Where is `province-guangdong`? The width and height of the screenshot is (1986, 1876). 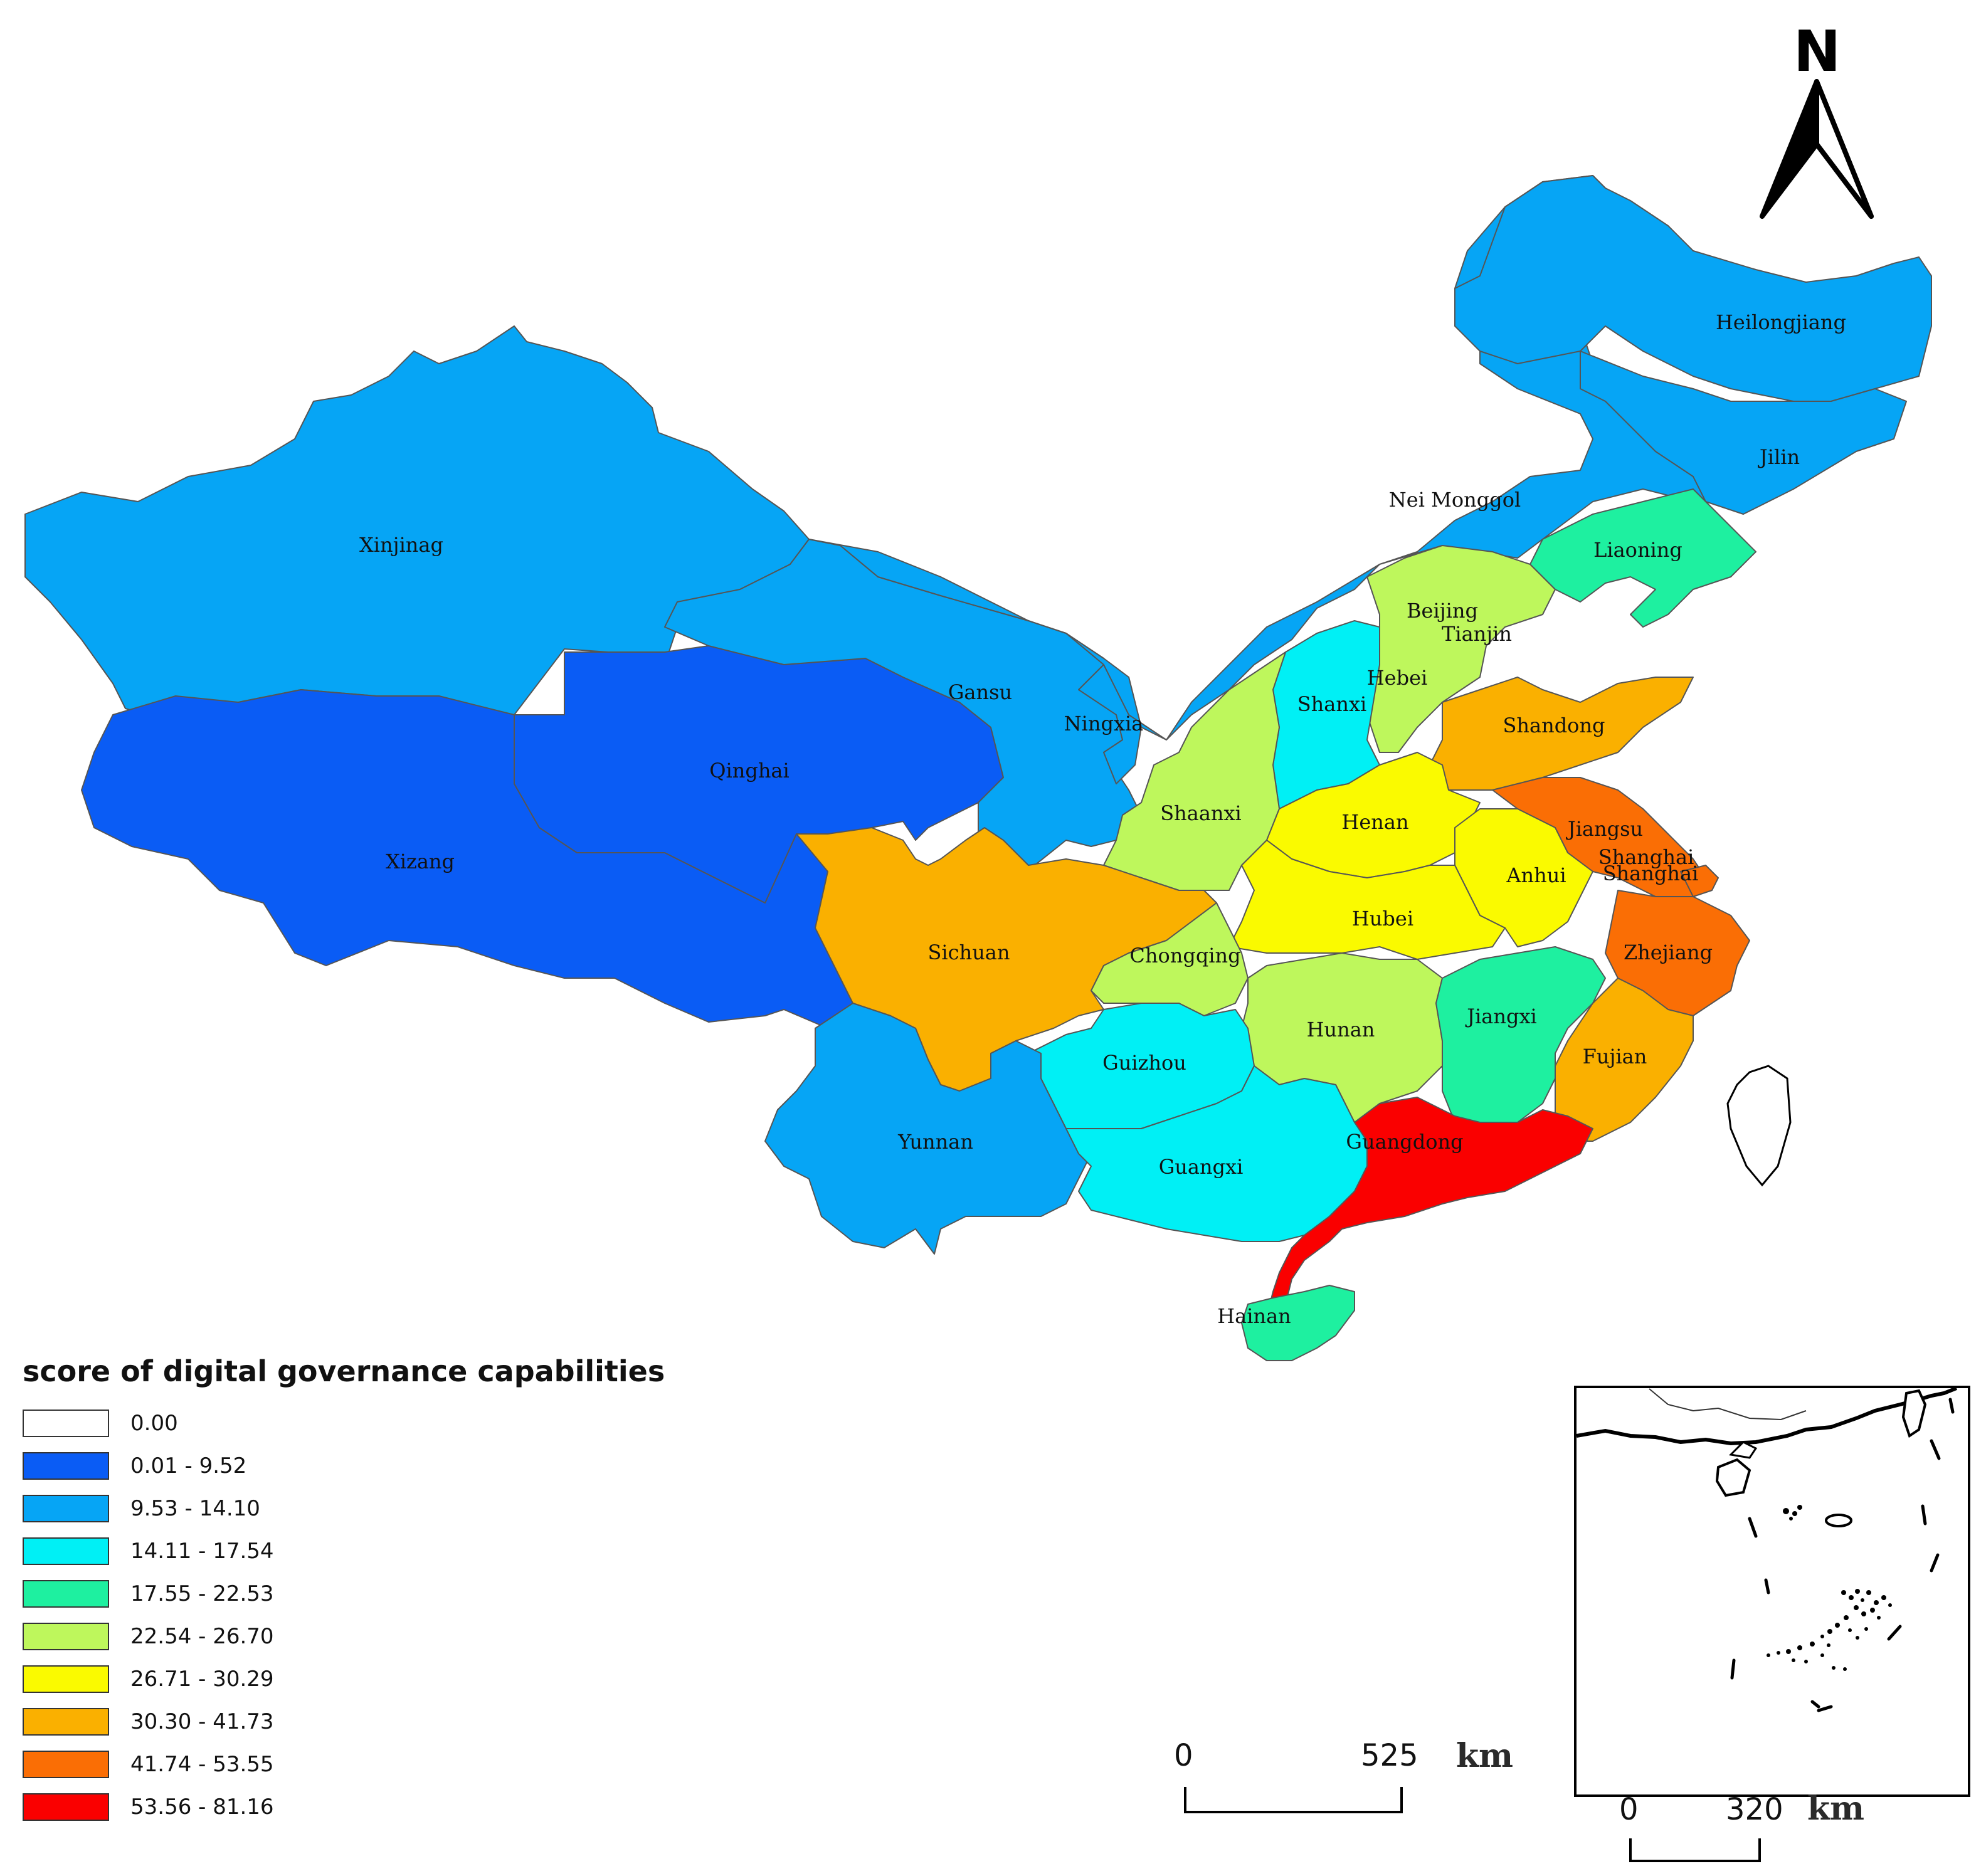
province-guangdong is located at coordinates (1429, 1213).